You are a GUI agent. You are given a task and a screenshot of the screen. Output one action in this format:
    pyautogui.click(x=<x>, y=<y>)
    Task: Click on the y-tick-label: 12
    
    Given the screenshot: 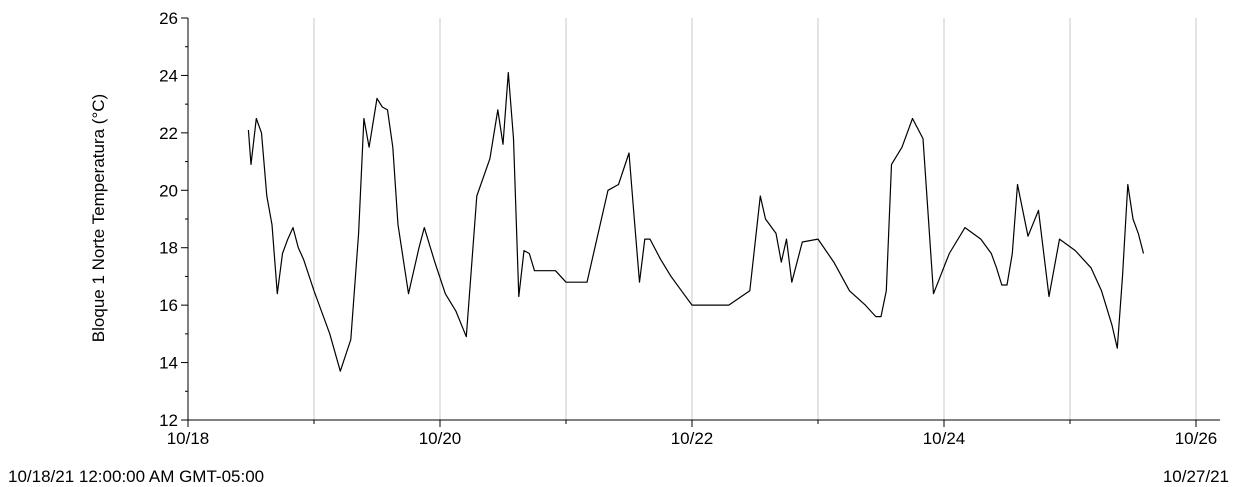 What is the action you would take?
    pyautogui.click(x=168, y=420)
    